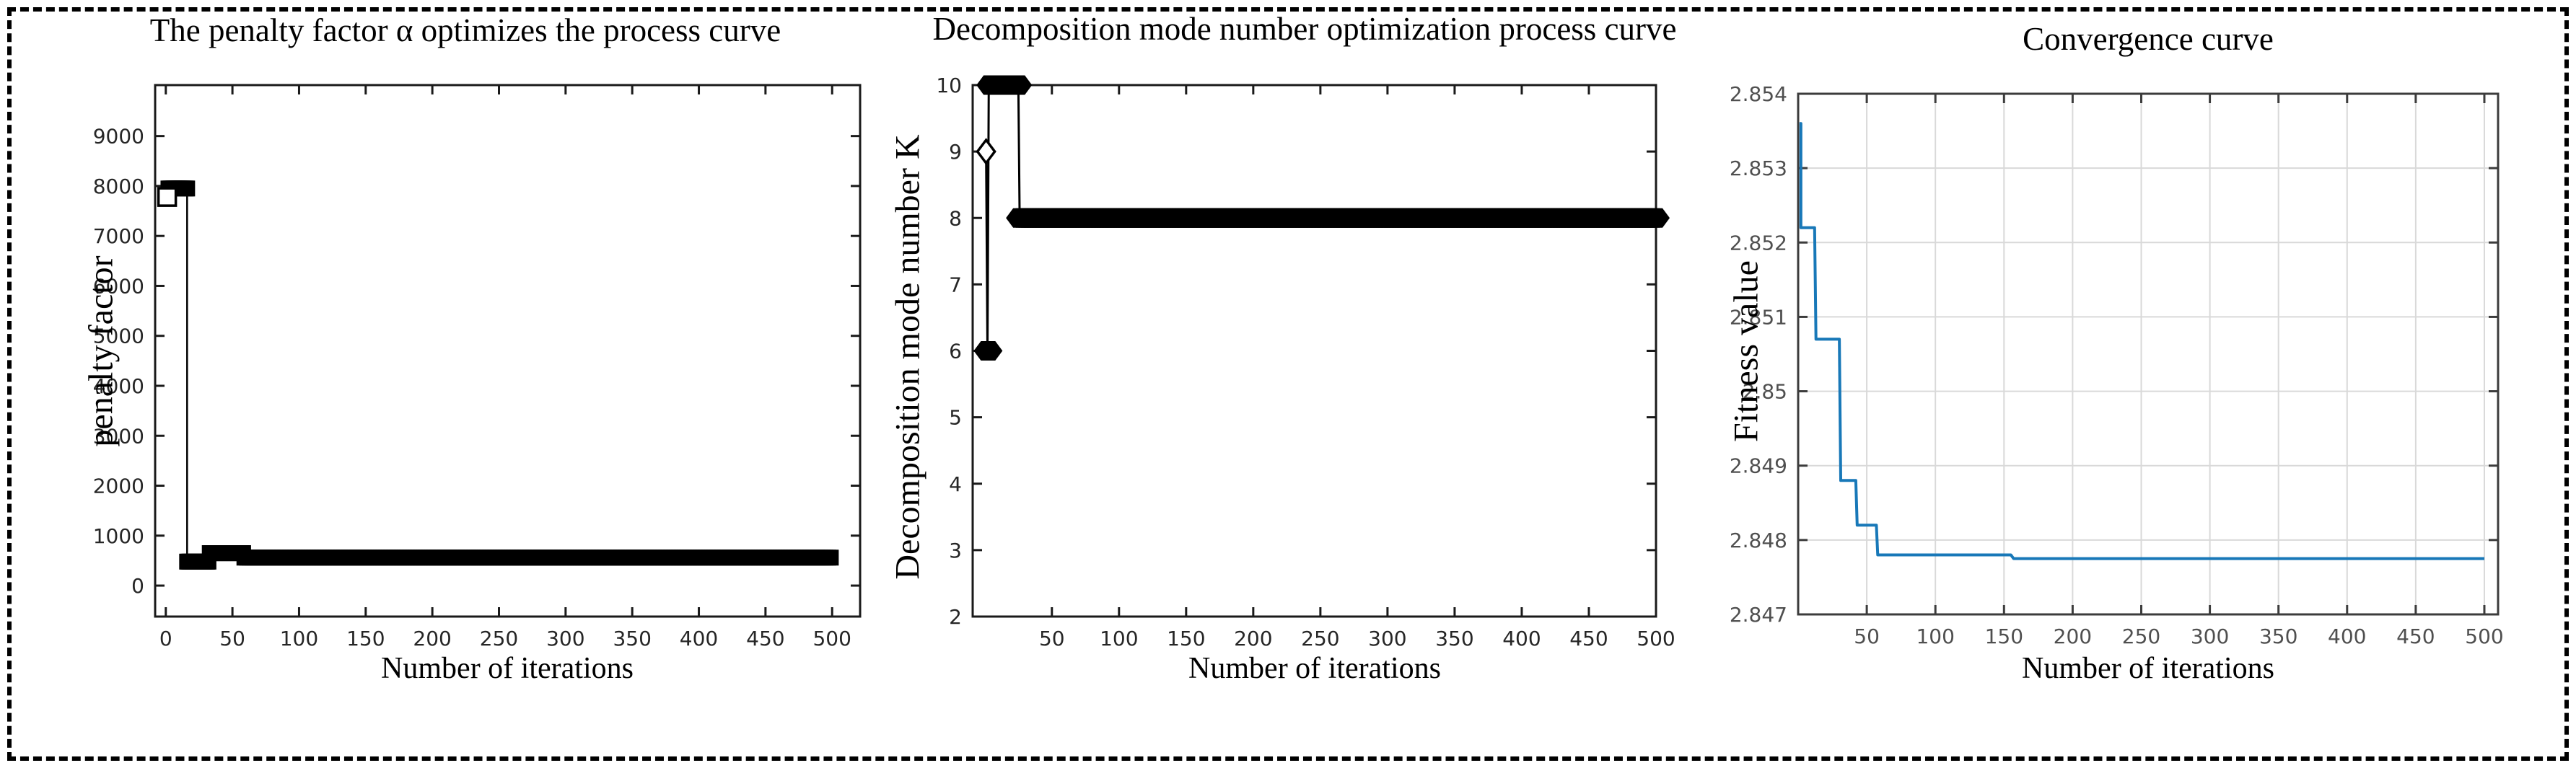 This screenshot has width=2576, height=768. I want to click on chart-2-markers, so click(1321, 218).